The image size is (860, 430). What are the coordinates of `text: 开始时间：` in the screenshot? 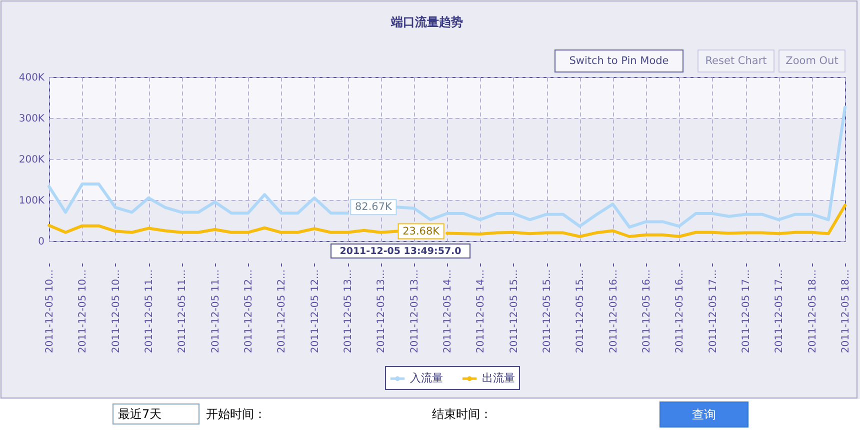 It's located at (236, 414).